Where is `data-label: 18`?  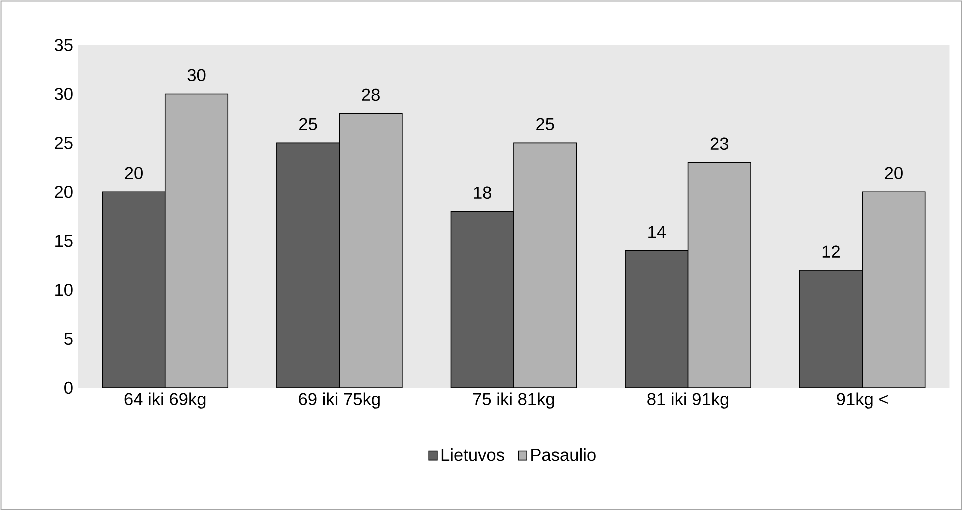
data-label: 18 is located at coordinates (483, 192).